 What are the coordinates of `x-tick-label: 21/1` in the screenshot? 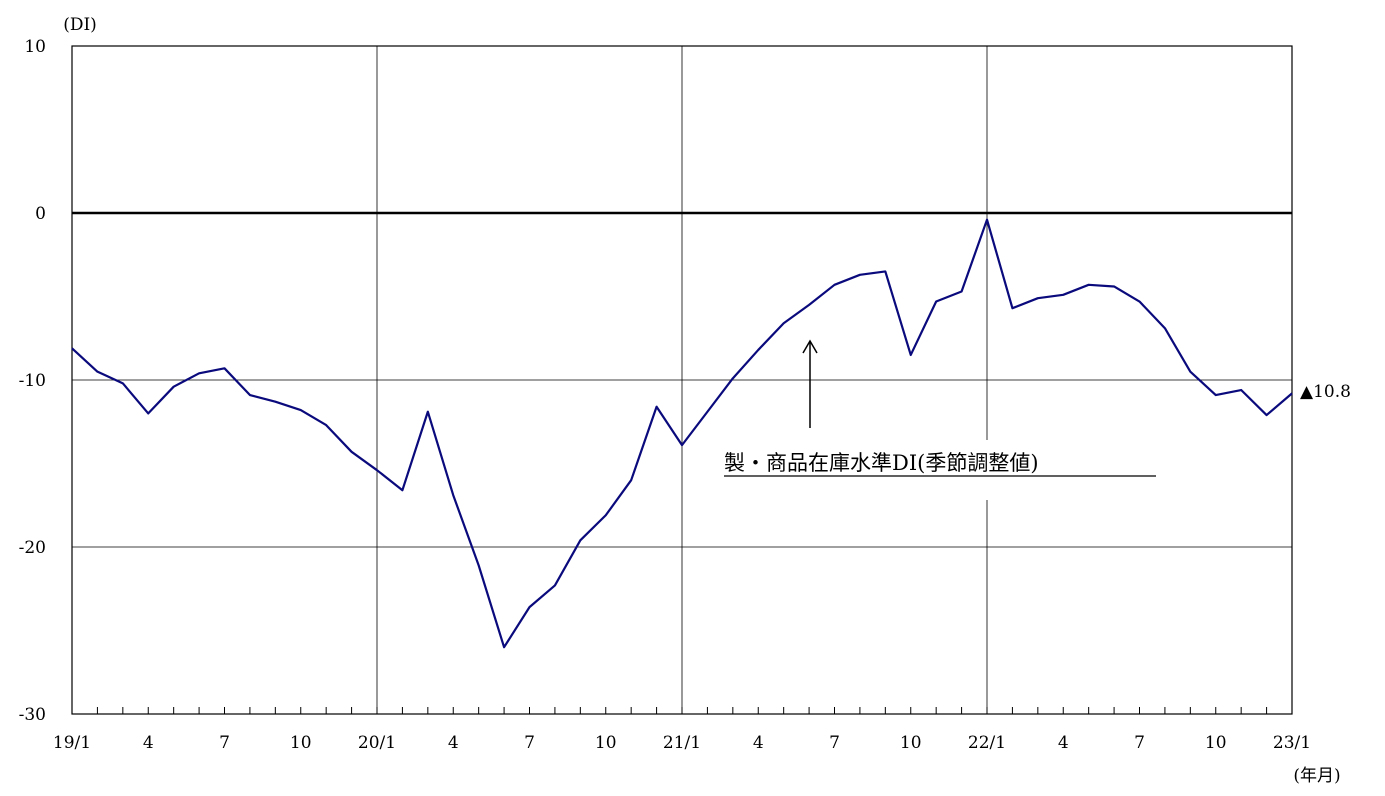 It's located at (682, 743).